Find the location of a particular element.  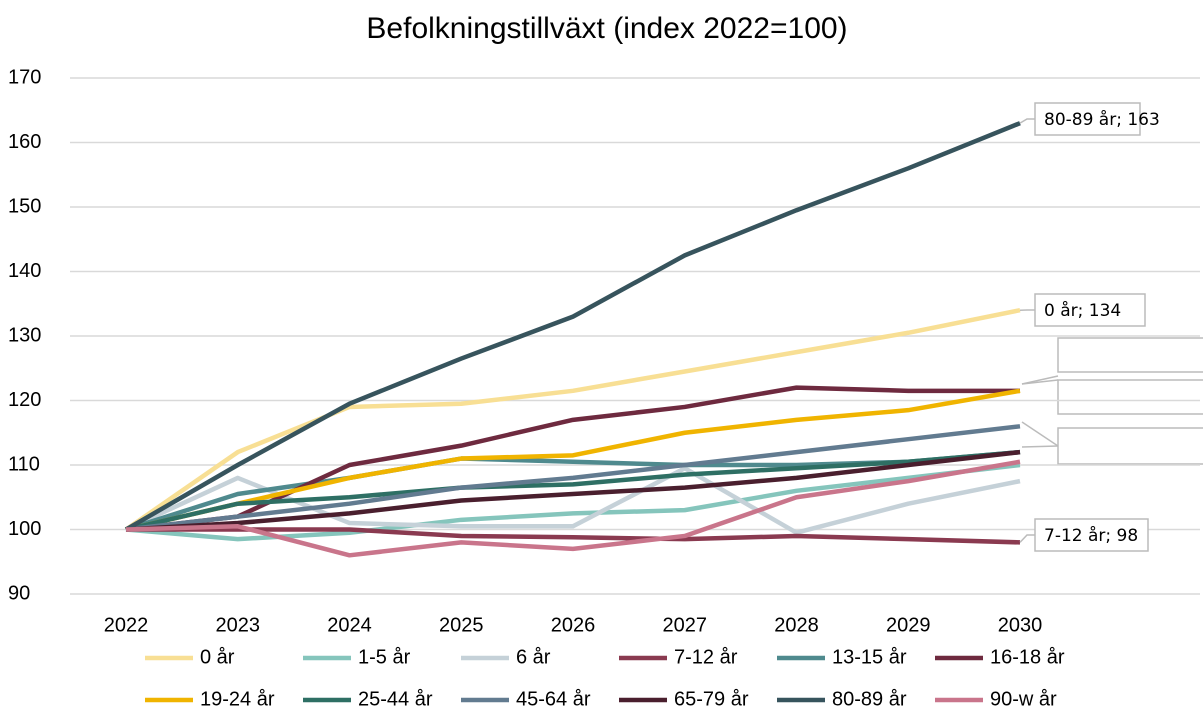

y-tick-label: 110 is located at coordinates (24, 464).